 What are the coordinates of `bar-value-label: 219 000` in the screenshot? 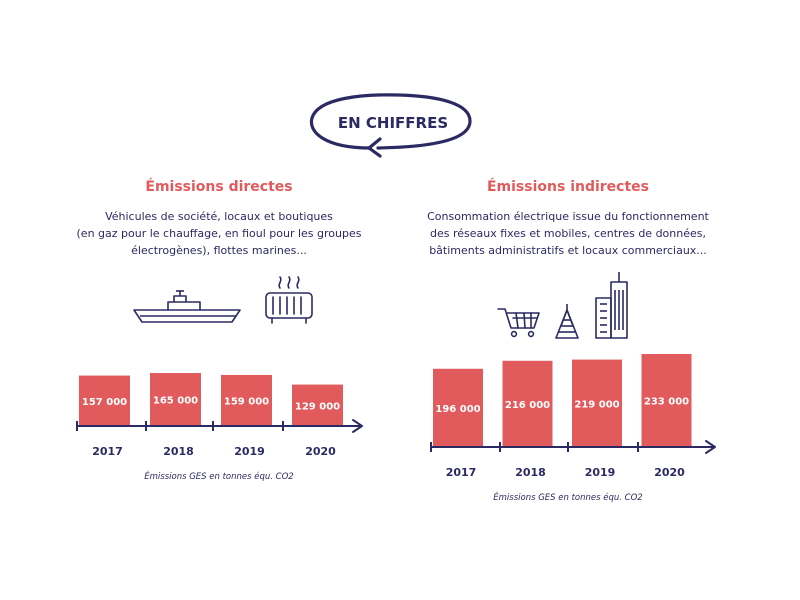 It's located at (596, 404).